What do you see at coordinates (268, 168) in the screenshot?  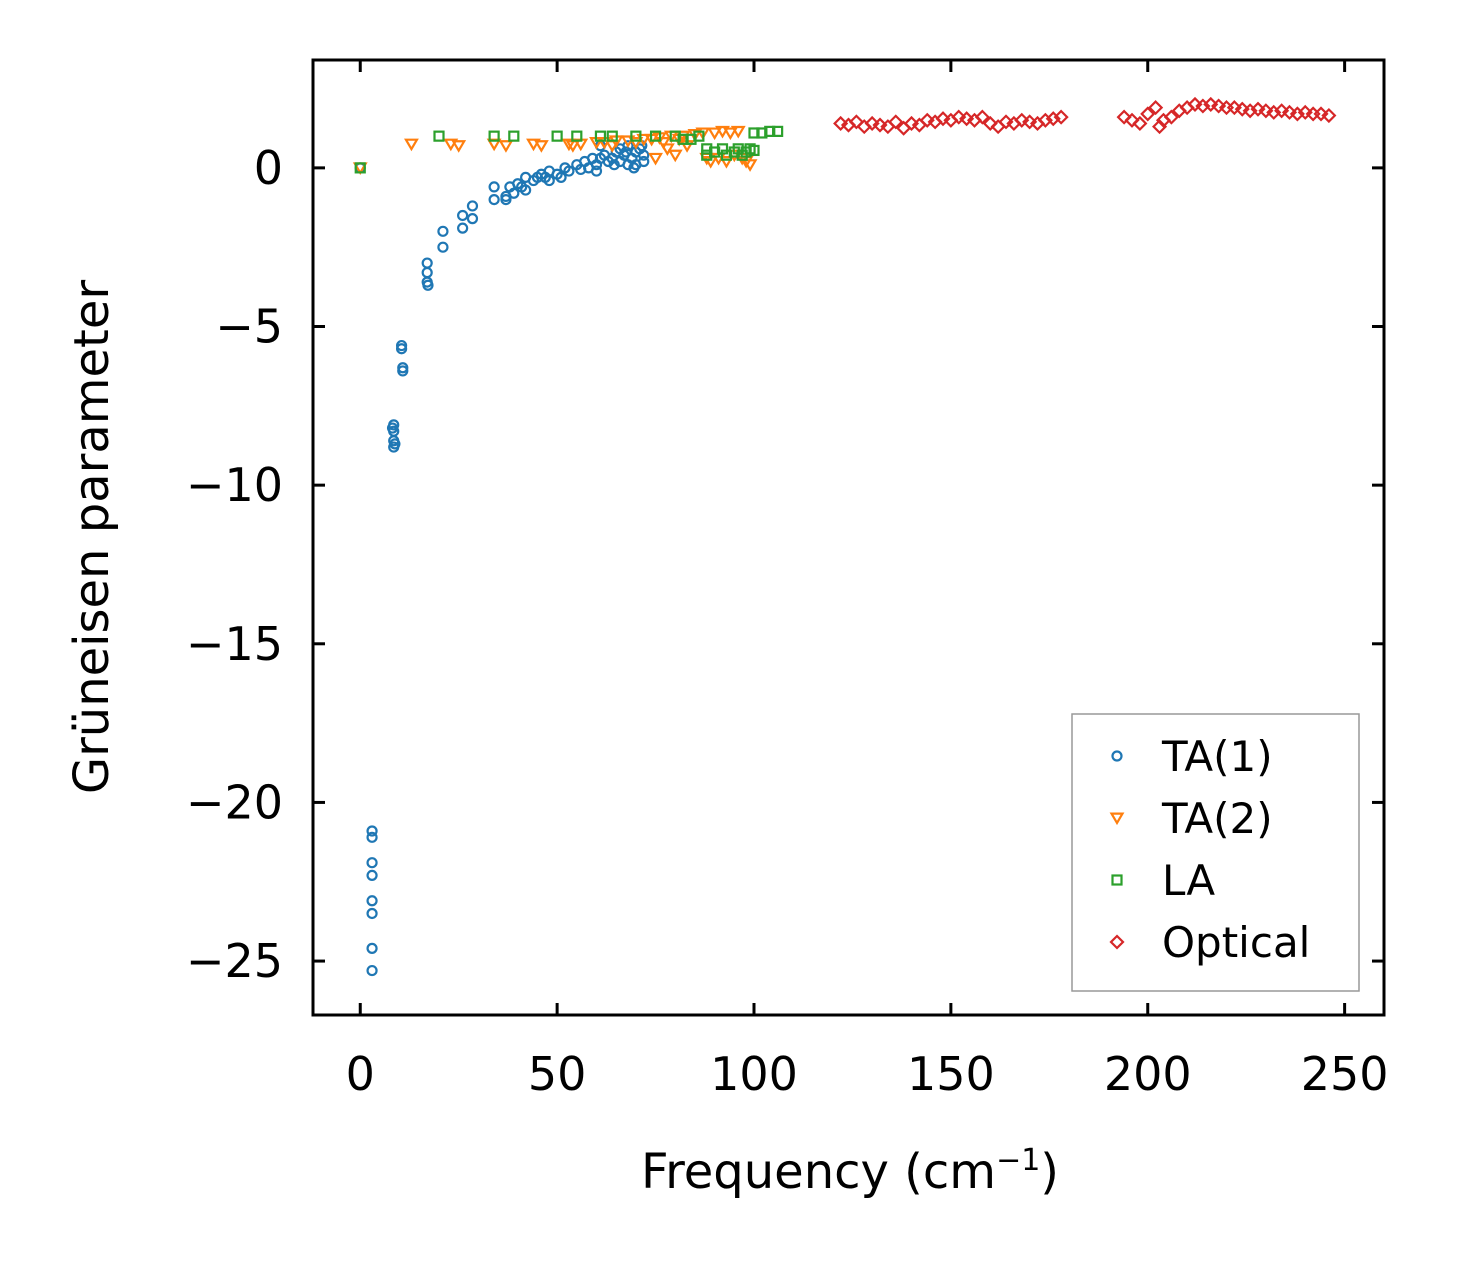 I see `y-tick-label: 0` at bounding box center [268, 168].